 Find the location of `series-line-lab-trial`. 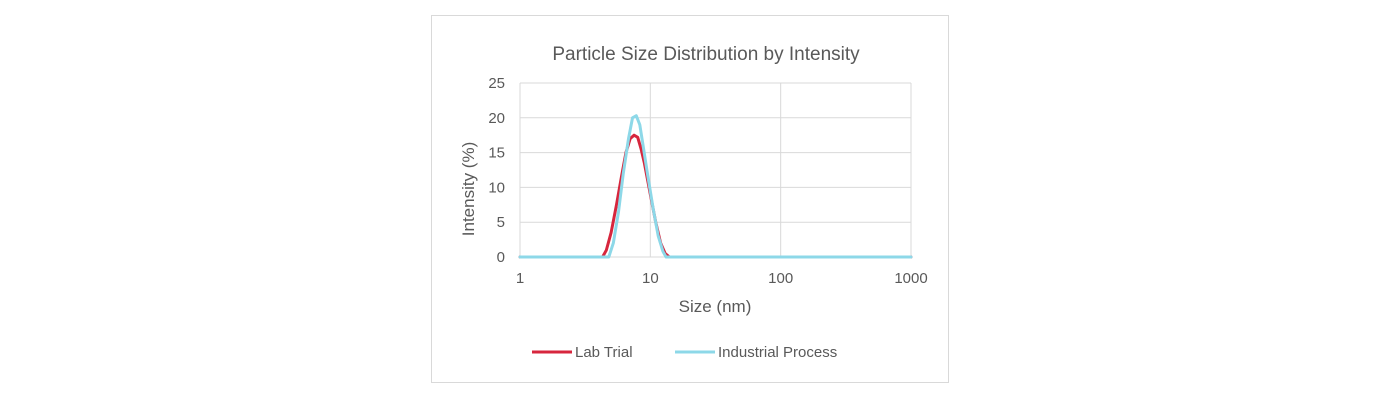

series-line-lab-trial is located at coordinates (715, 196).